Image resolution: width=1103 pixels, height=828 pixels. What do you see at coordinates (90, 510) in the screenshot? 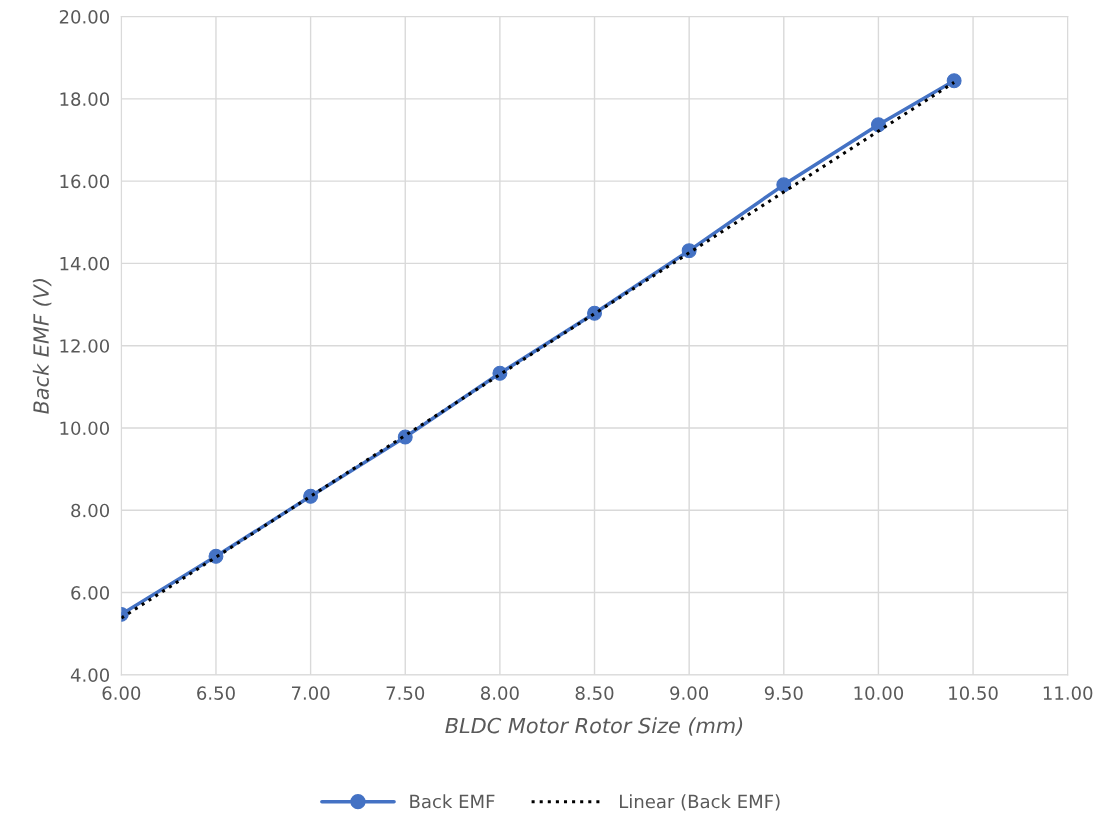
I see `y-tick-label: 8.00` at bounding box center [90, 510].